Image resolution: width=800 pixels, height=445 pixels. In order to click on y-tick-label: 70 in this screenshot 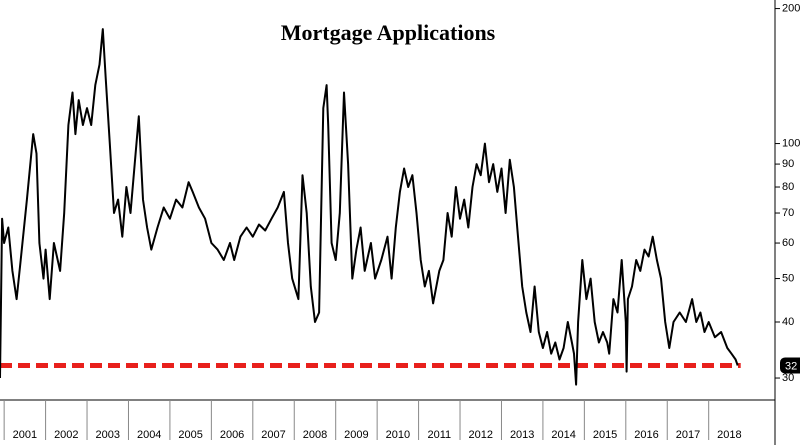, I will do `click(788, 213)`.